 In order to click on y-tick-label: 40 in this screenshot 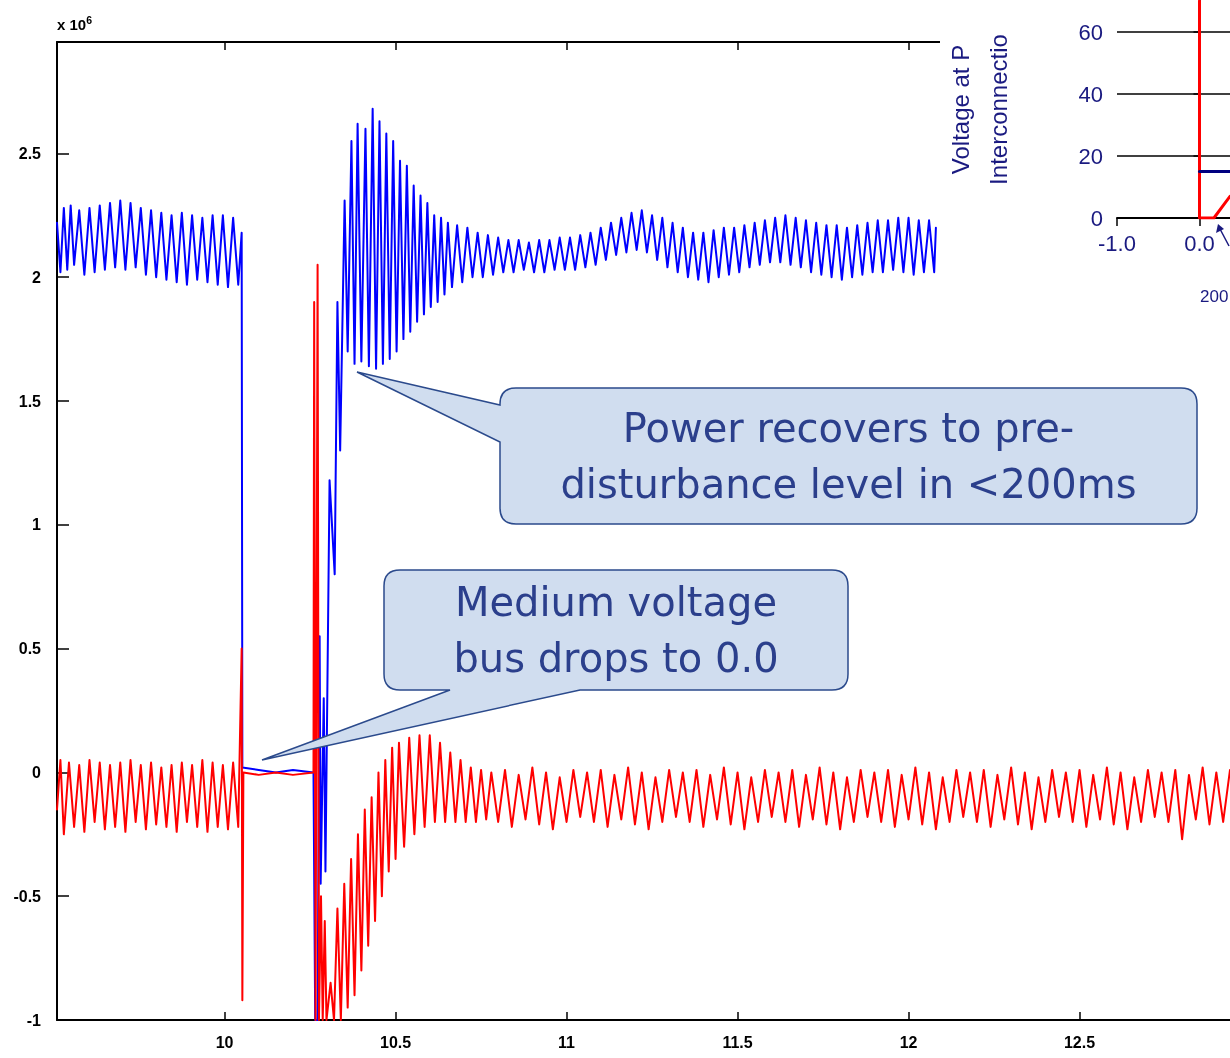, I will do `click(1090, 94)`.